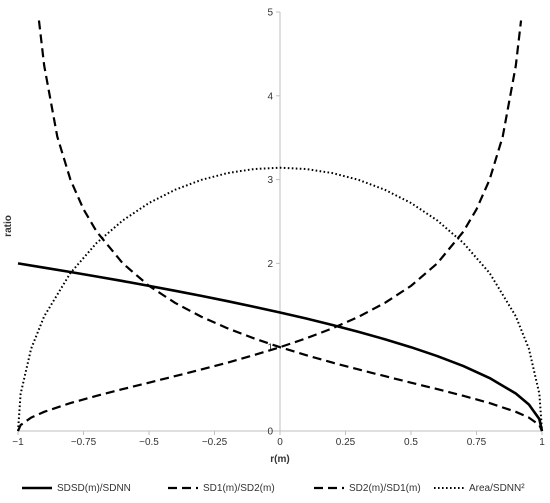  What do you see at coordinates (270, 13) in the screenshot?
I see `y-tick-label: 5` at bounding box center [270, 13].